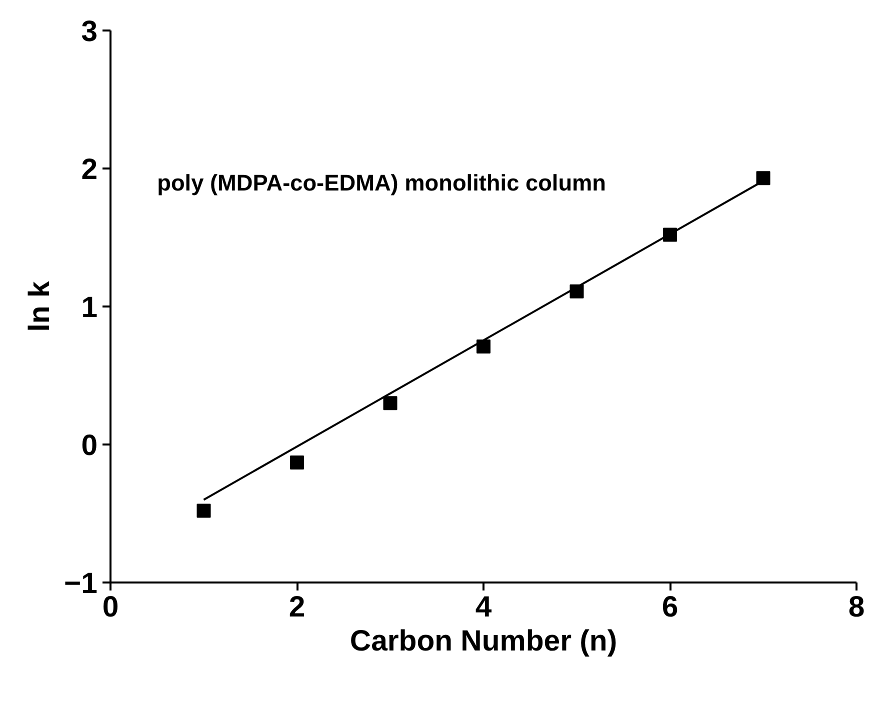 This screenshot has width=876, height=702. What do you see at coordinates (297, 607) in the screenshot?
I see `x-tick-label: 2` at bounding box center [297, 607].